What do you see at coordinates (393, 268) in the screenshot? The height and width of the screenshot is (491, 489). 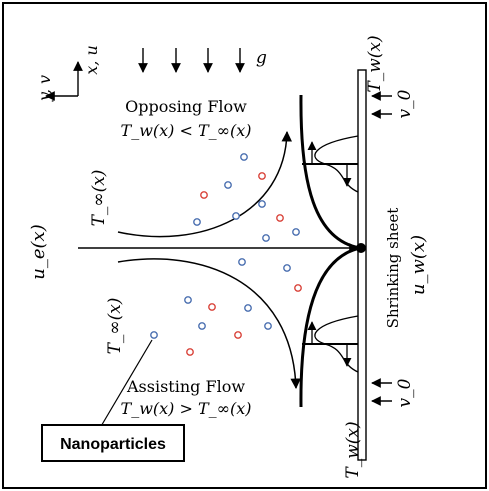 I see `sheet-caption: Shrinking sheet` at bounding box center [393, 268].